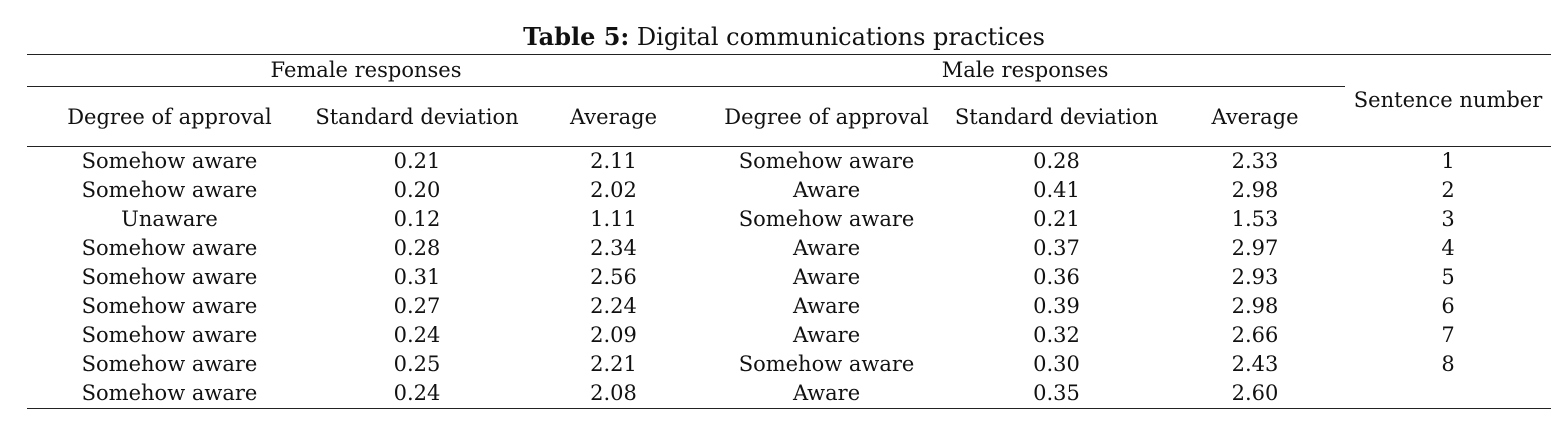 Image resolution: width=1568 pixels, height=425 pixels. Describe the element at coordinates (613, 219) in the screenshot. I see `female-avg-cell: 1.11` at that location.